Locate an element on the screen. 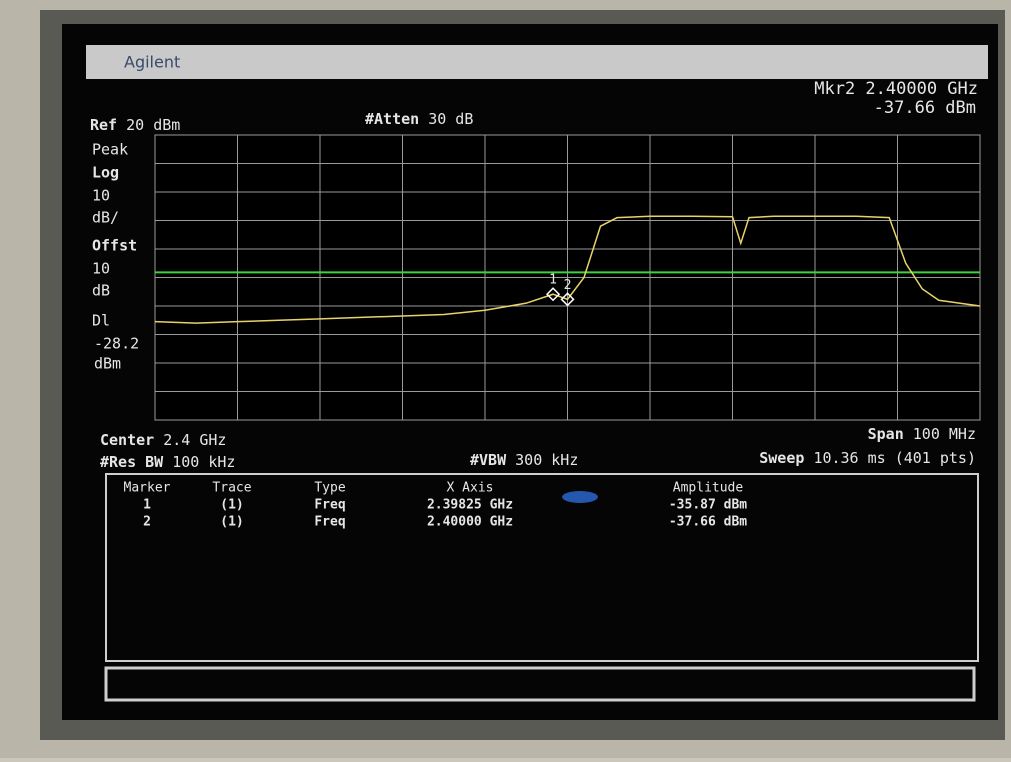 The image size is (1011, 762). title-bar is located at coordinates (537, 62).